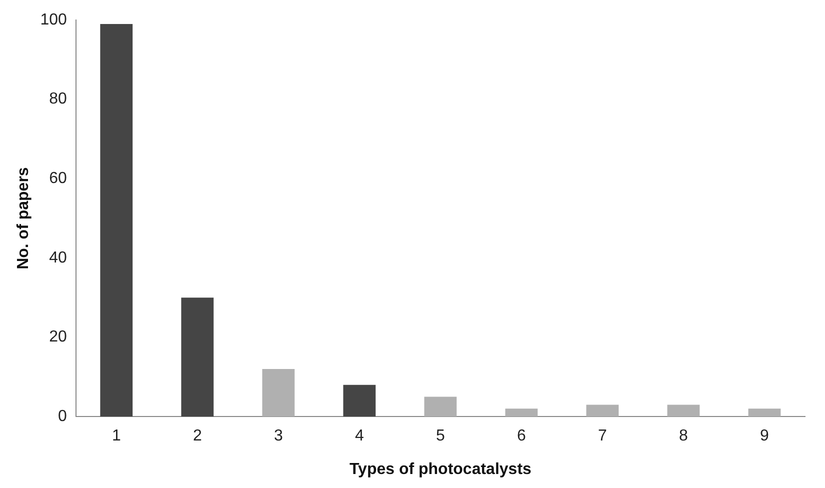 The image size is (825, 488). I want to click on y-tick-label: 60, so click(58, 179).